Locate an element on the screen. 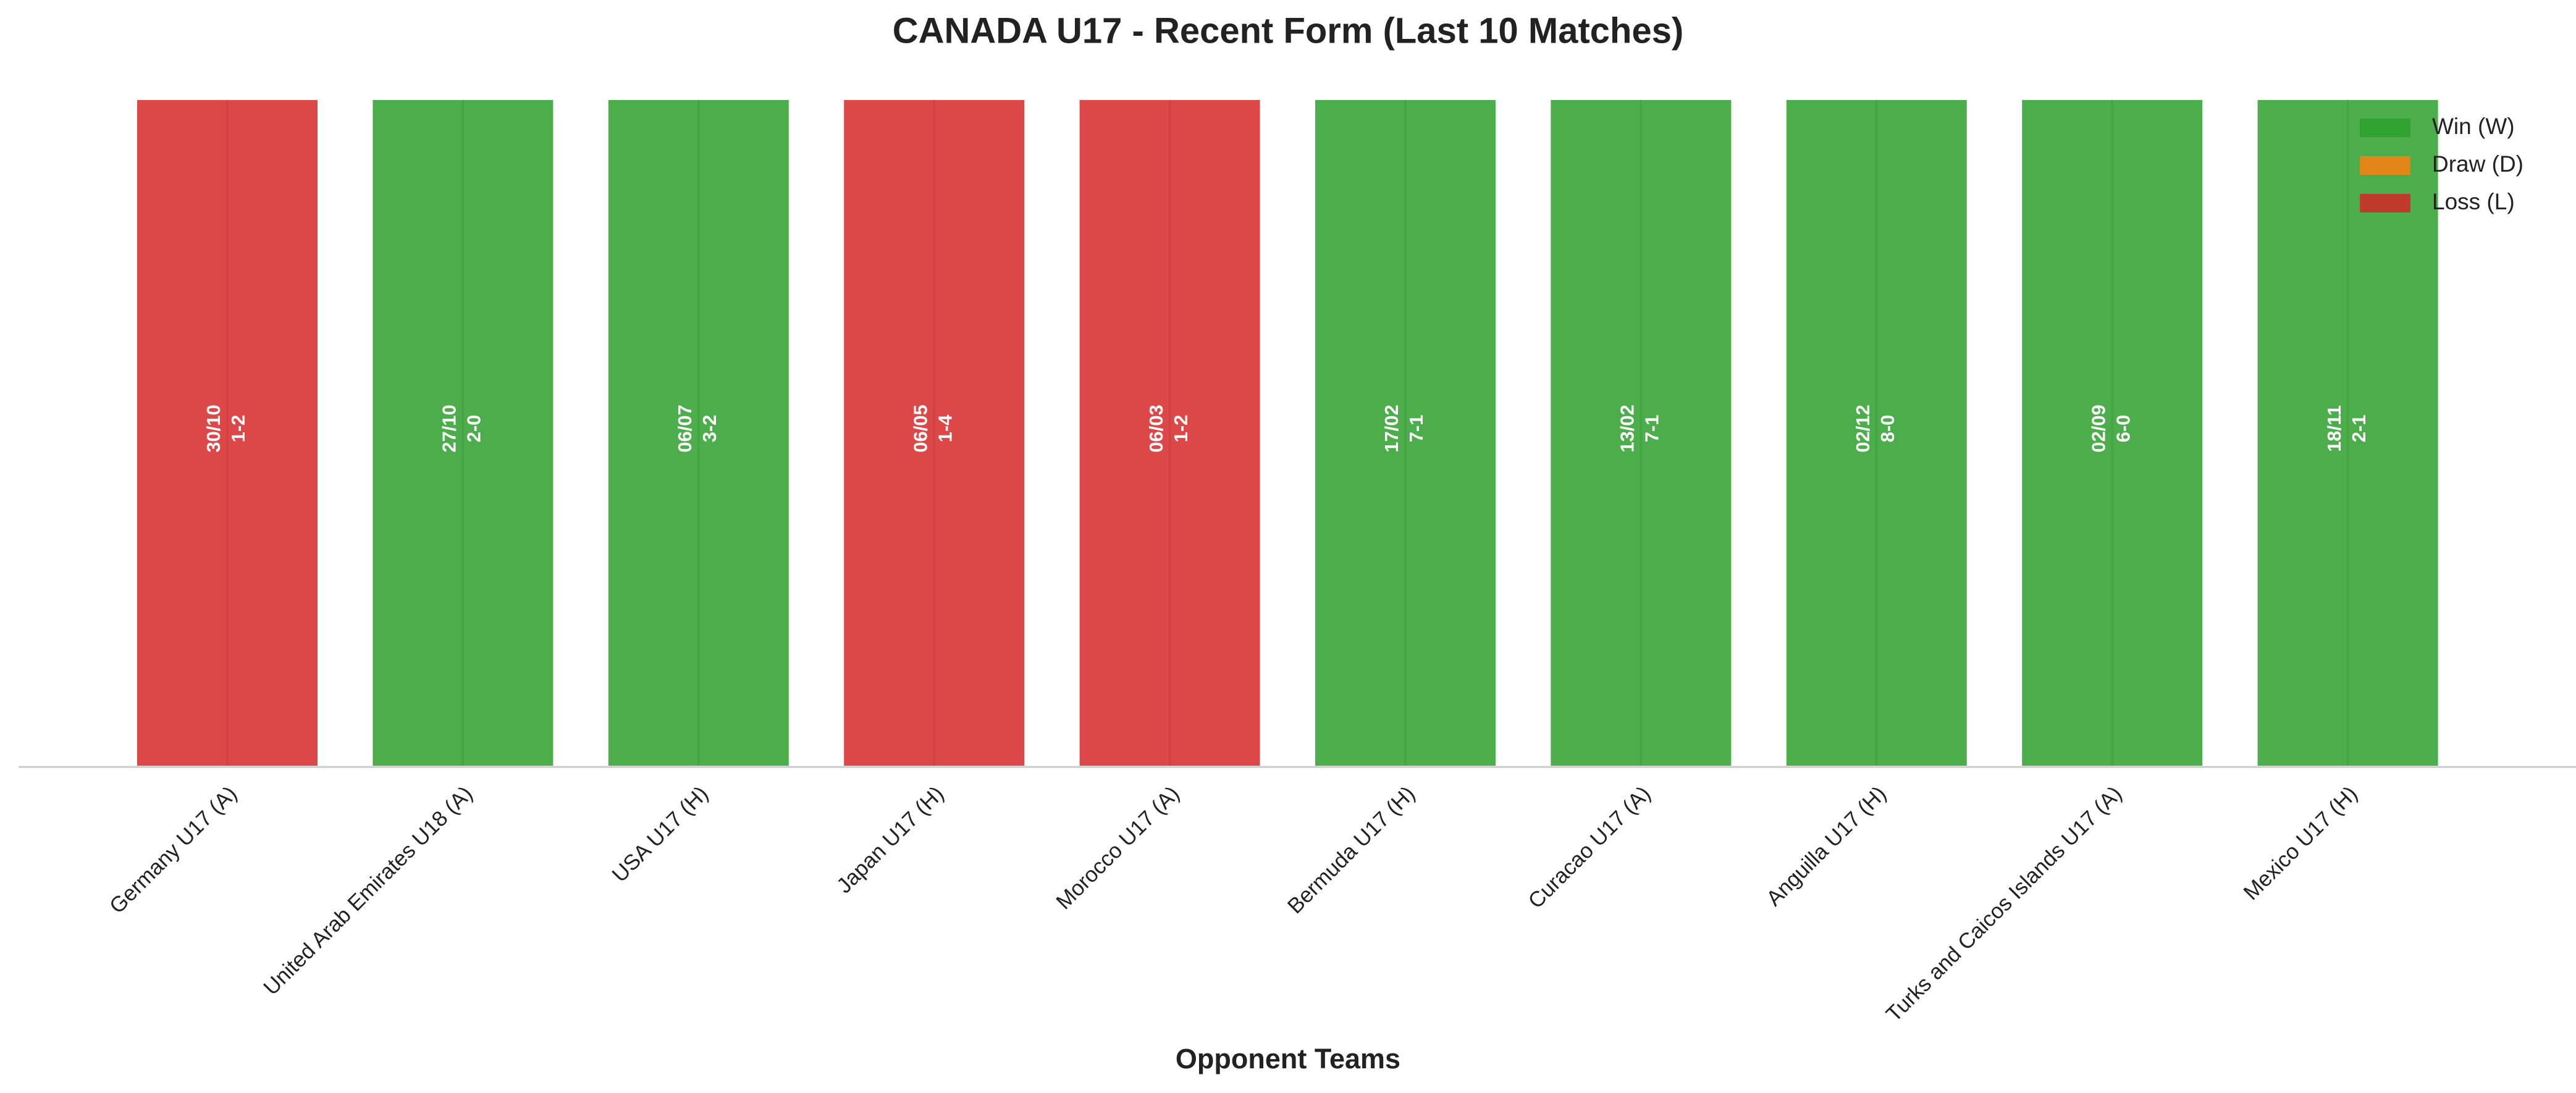  bar-date-label: 18/11 is located at coordinates (2334, 428).